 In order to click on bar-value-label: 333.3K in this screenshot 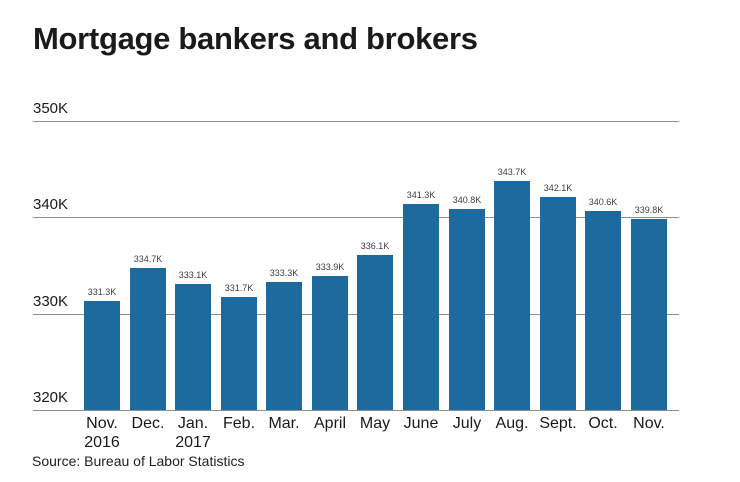, I will do `click(284, 273)`.